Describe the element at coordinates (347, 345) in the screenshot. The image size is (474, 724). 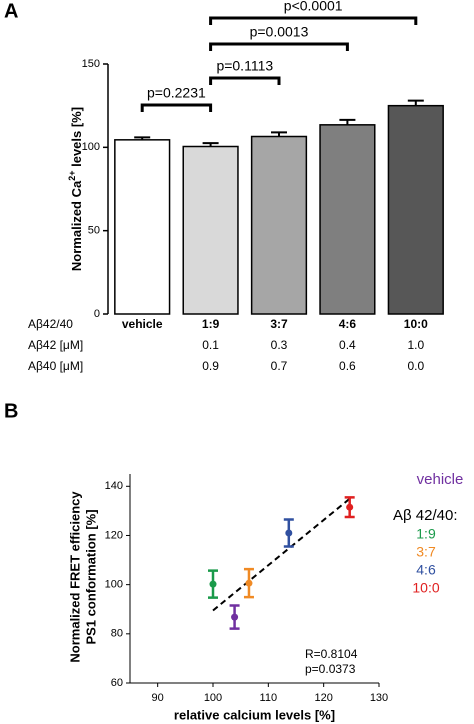
I see `table-cell: 0.4` at that location.